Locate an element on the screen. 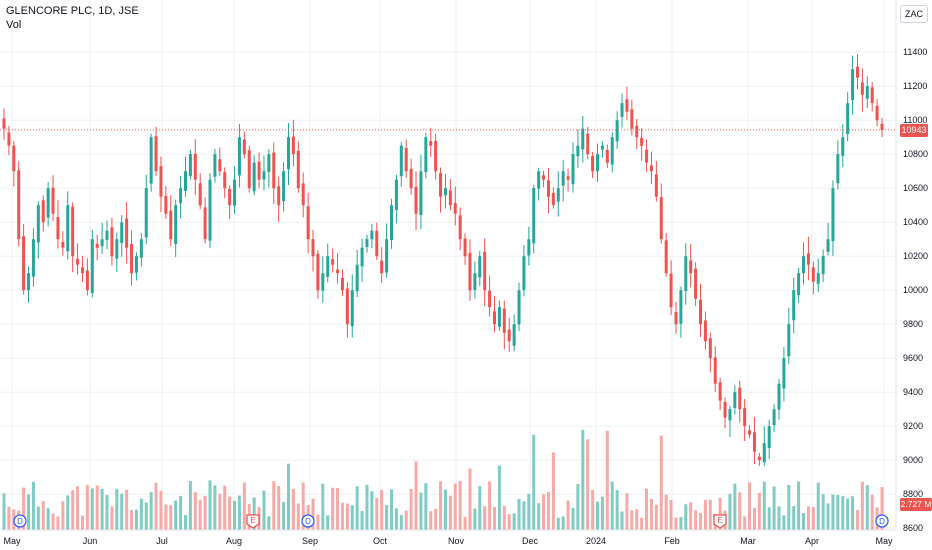  currency-label: ZAC is located at coordinates (914, 14).